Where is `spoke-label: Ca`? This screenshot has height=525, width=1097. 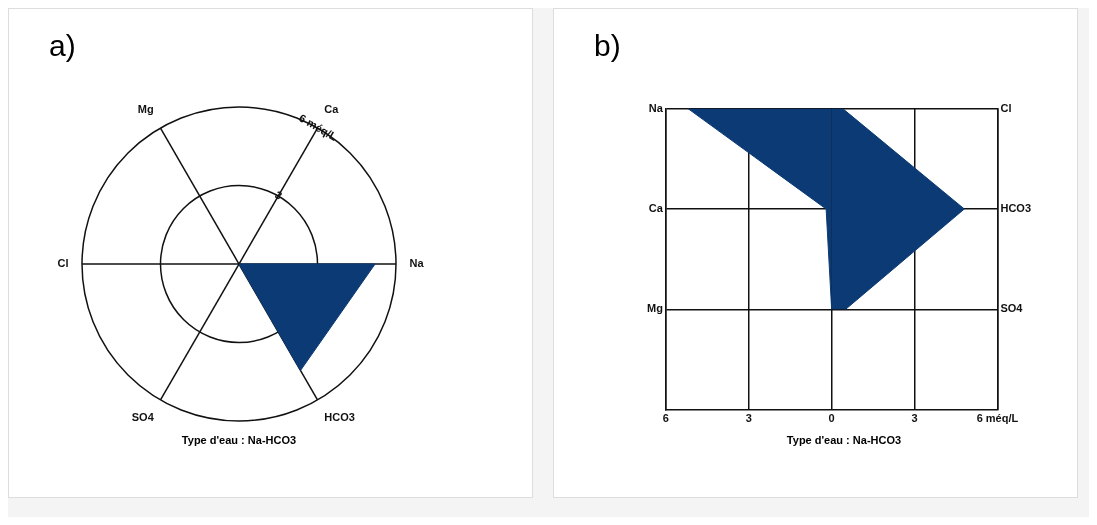
spoke-label: Ca is located at coordinates (332, 108).